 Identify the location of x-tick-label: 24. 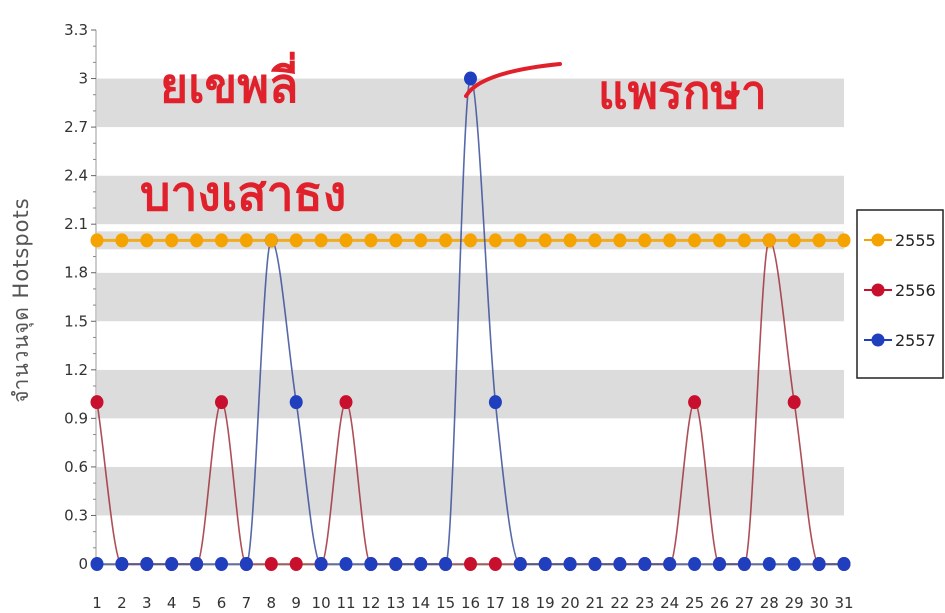
(669, 603).